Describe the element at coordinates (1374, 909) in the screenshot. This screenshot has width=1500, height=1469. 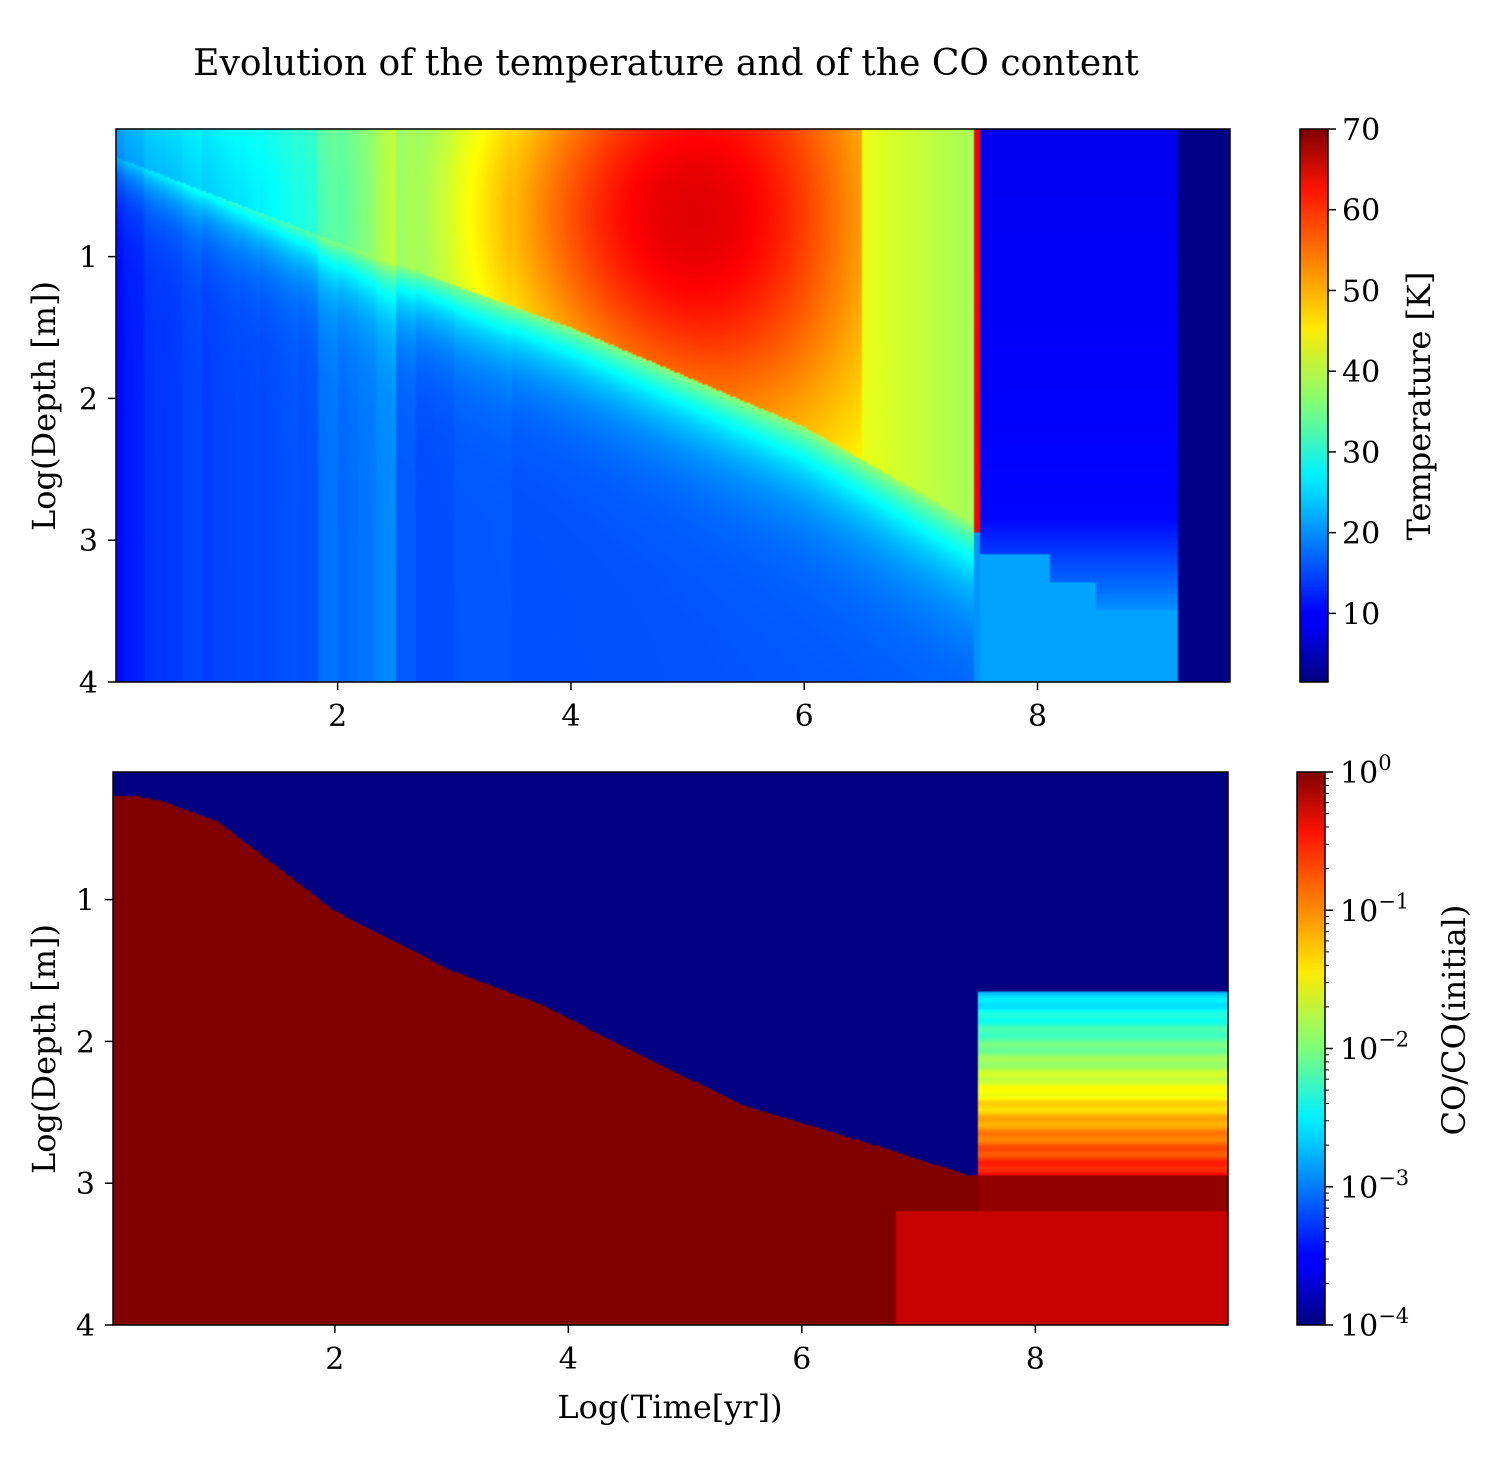
I see `colorbar-tick-label: 10⁻¹` at that location.